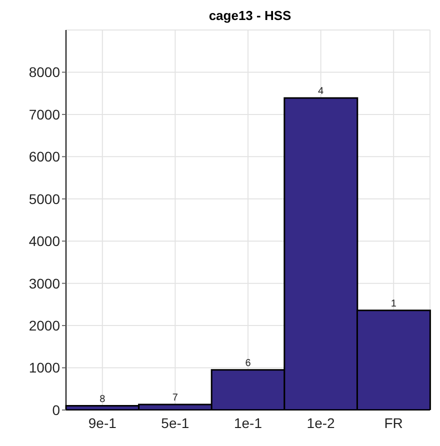 The width and height of the screenshot is (440, 446). Describe the element at coordinates (102, 422) in the screenshot. I see `x-tick-label: 9e-1` at that location.